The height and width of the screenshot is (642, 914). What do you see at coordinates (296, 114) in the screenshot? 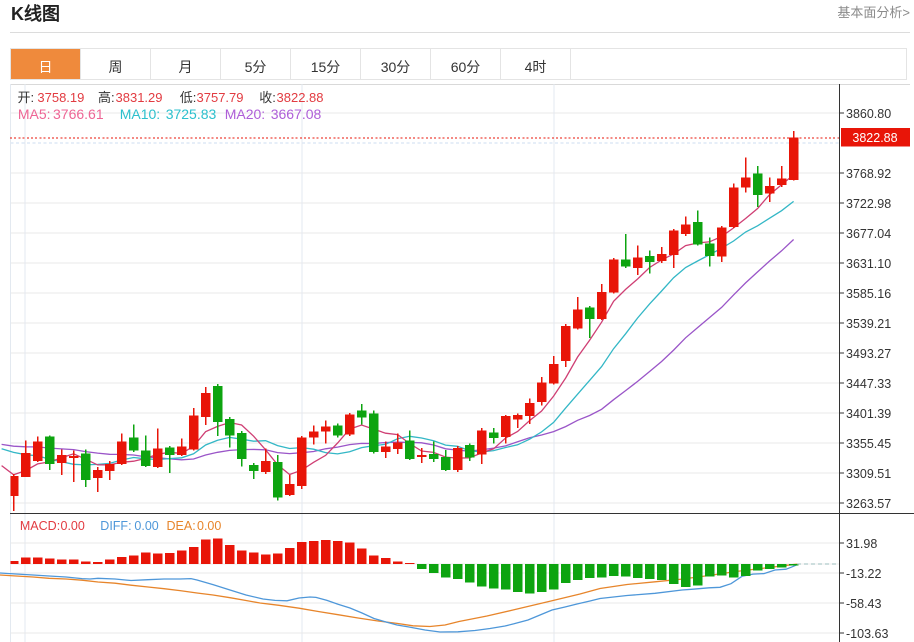
I see `svg-text: 3667.08` at bounding box center [296, 114].